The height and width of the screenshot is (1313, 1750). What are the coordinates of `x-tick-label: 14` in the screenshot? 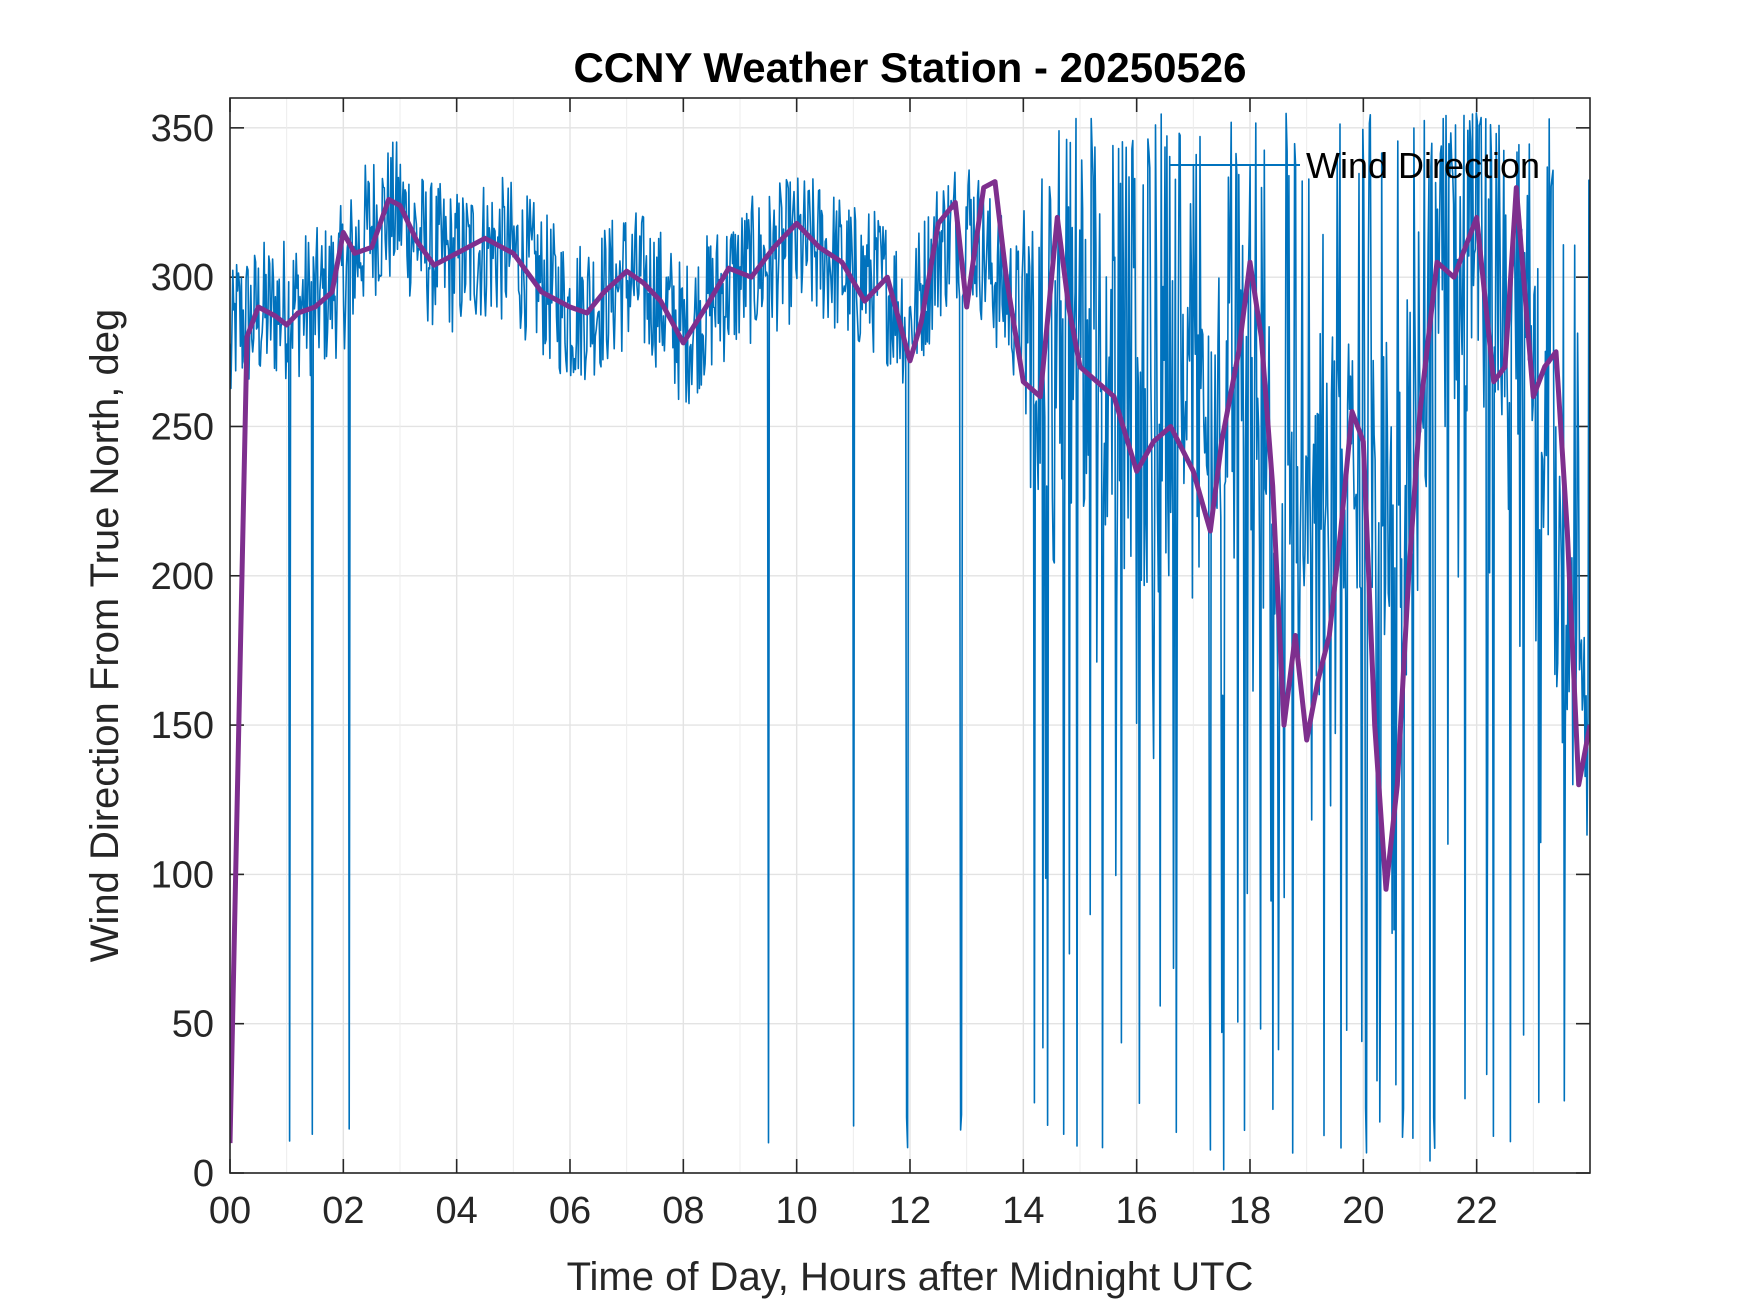 It's located at (1023, 1211).